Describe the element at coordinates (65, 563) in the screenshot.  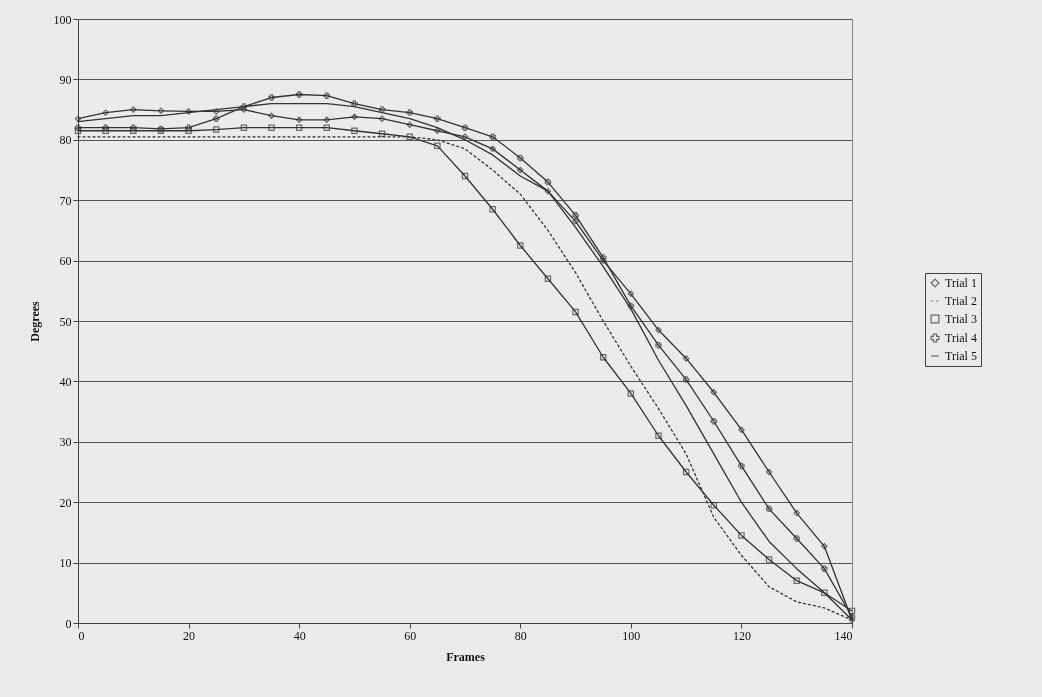
I see `y-tick-label: 10` at that location.